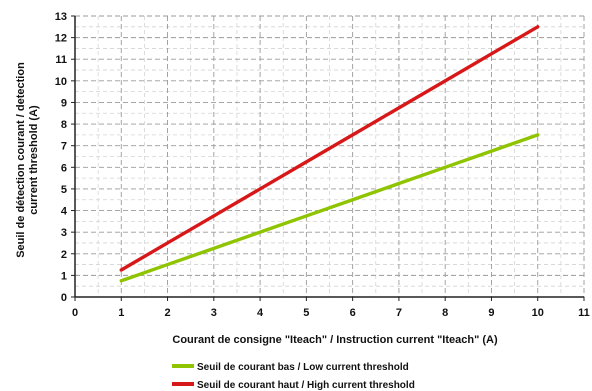 The height and width of the screenshot is (391, 592). I want to click on y-tick-label: 2, so click(64, 255).